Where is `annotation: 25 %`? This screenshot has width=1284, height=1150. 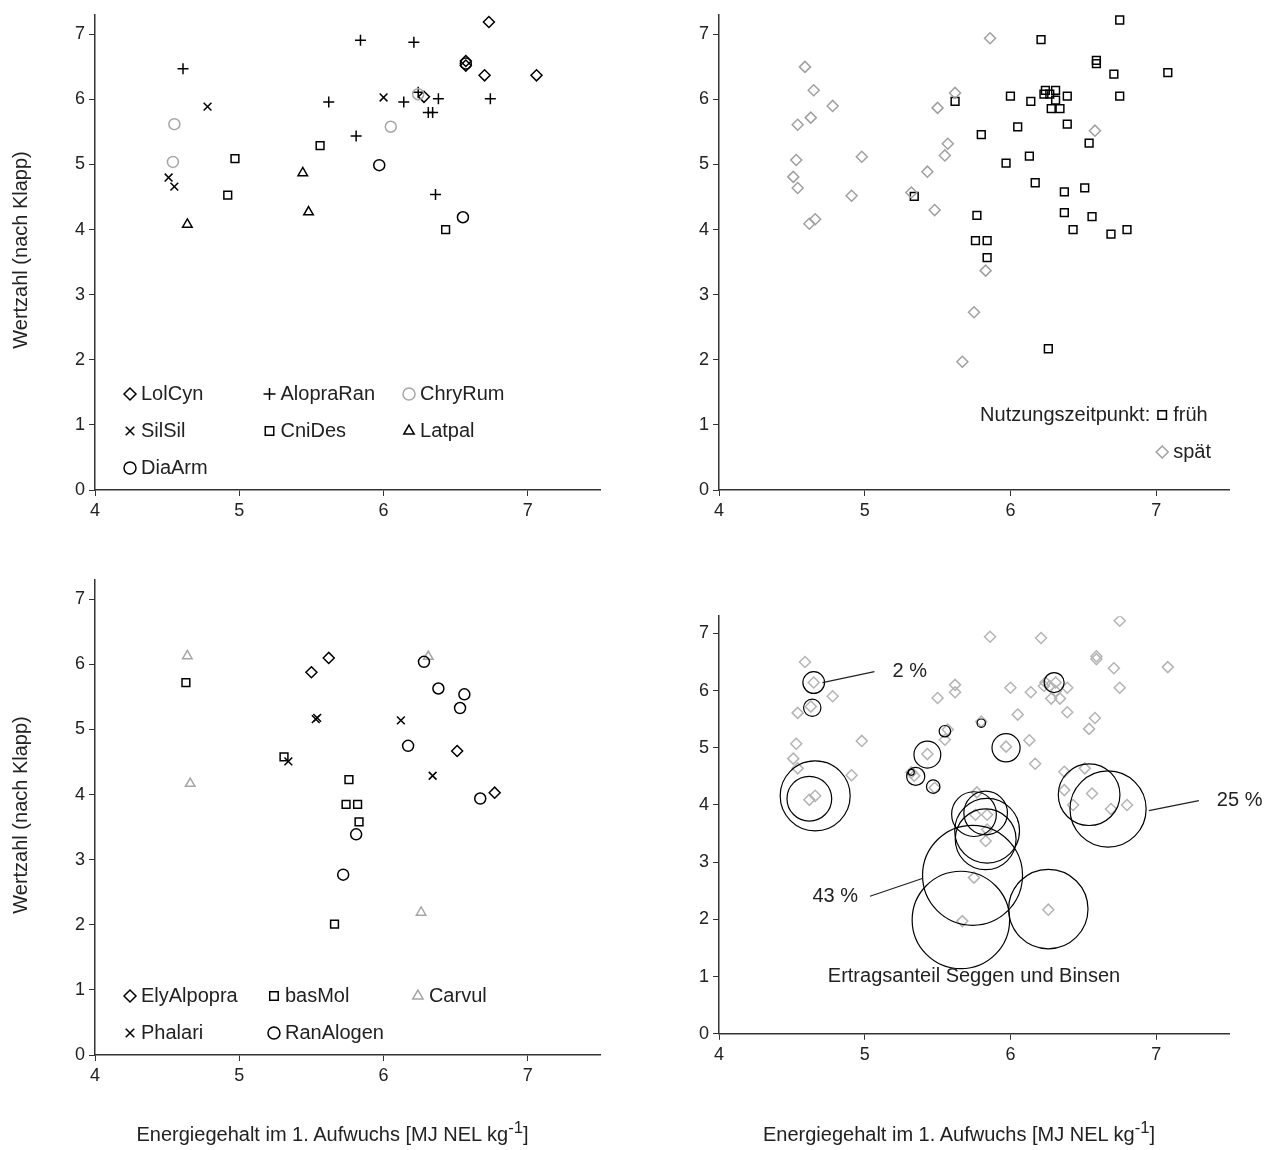 annotation: 25 % is located at coordinates (1239, 799).